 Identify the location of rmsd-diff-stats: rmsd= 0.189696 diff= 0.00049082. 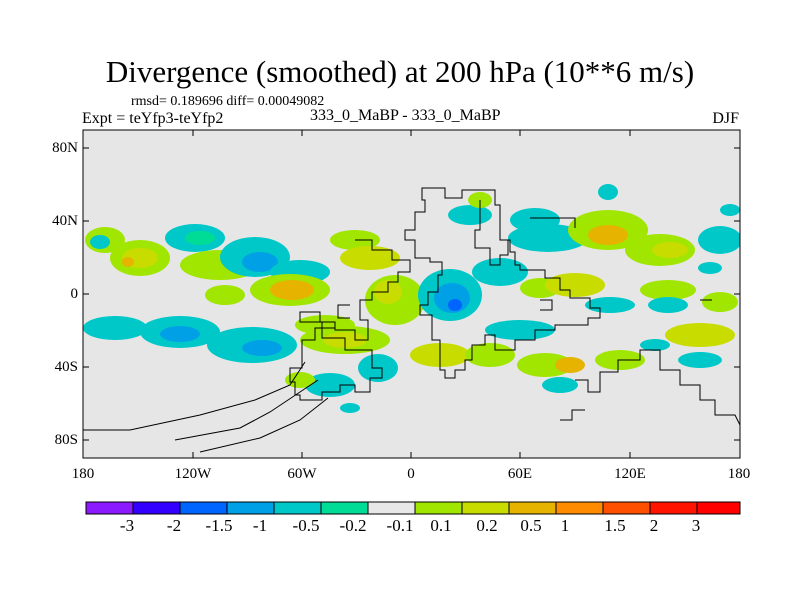
(228, 101).